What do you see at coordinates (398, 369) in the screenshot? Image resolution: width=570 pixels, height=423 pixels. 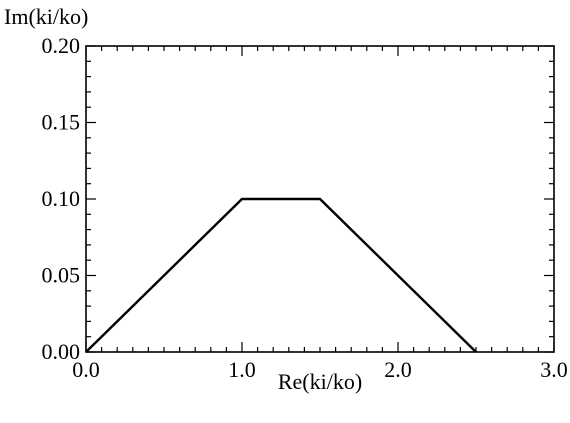 I see `x-tick-label: 2.0` at bounding box center [398, 369].